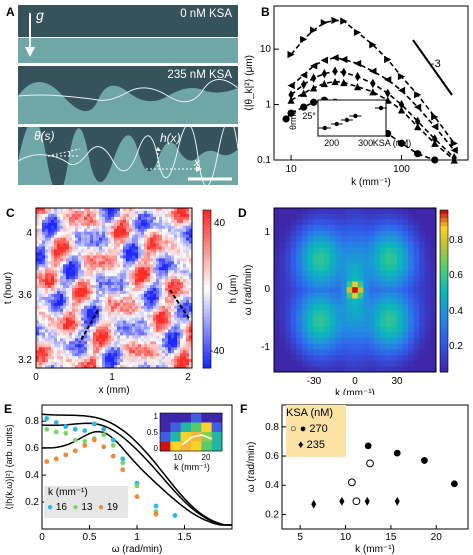  What do you see at coordinates (42, 537) in the screenshot?
I see `x-tick-label-e: 0` at bounding box center [42, 537].